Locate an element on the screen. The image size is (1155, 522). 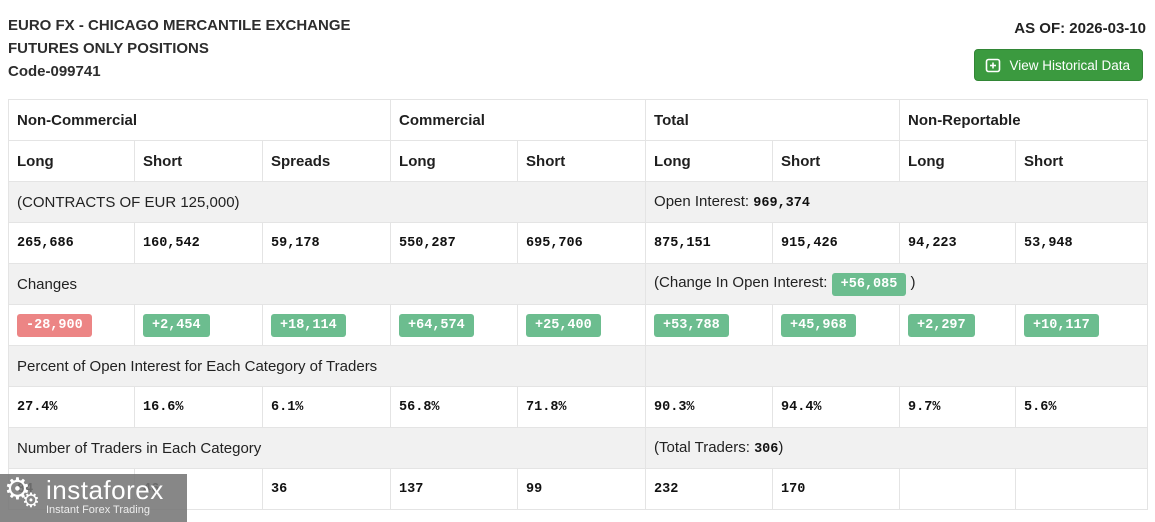
traders-value: 170 is located at coordinates (836, 489).